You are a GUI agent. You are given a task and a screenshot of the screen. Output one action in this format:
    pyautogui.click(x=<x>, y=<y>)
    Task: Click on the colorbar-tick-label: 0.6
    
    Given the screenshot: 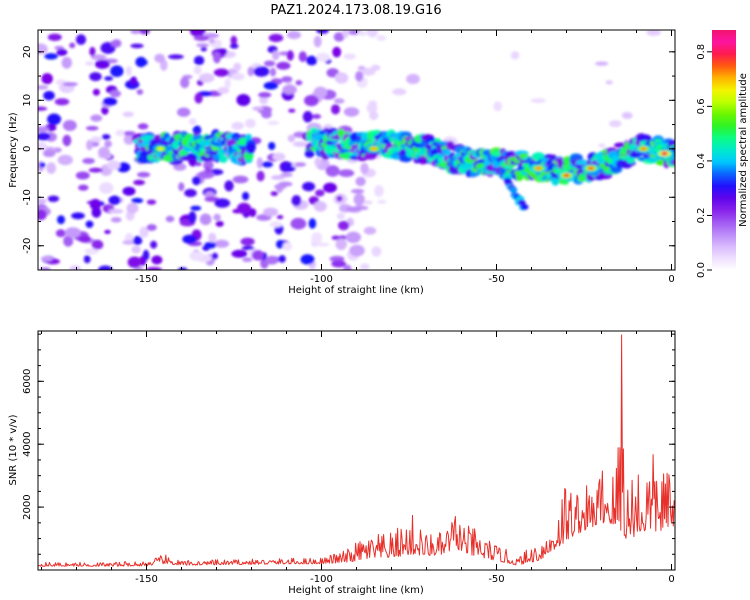 What is the action you would take?
    pyautogui.click(x=701, y=106)
    